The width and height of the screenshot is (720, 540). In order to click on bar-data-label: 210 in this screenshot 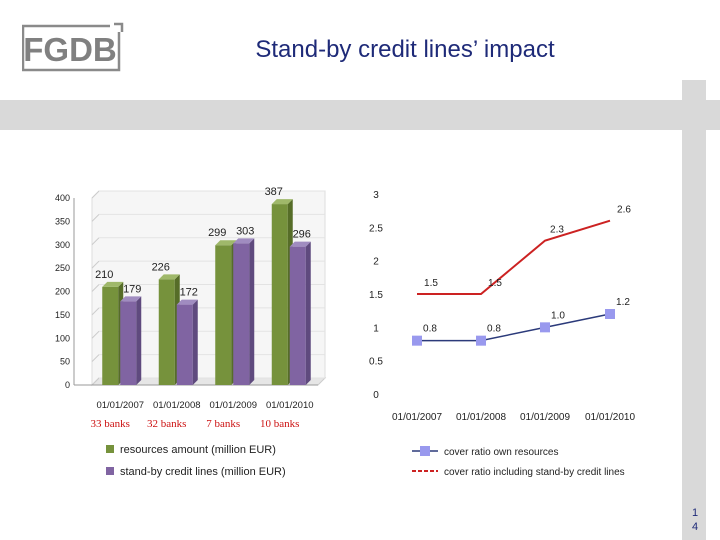, I will do `click(104, 275)`.